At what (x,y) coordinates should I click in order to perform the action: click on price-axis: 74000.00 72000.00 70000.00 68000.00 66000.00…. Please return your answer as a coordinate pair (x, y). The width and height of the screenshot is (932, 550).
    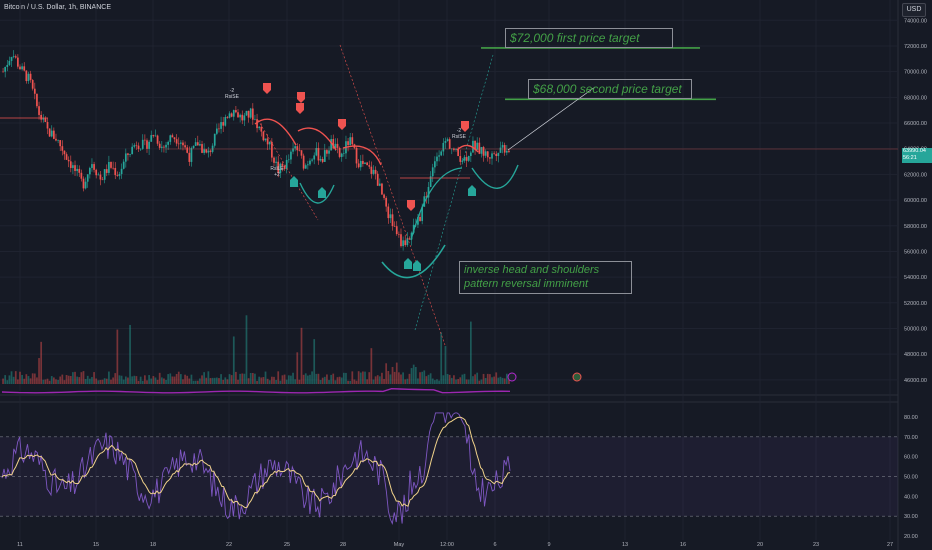
    Looking at the image, I should click on (915, 279).